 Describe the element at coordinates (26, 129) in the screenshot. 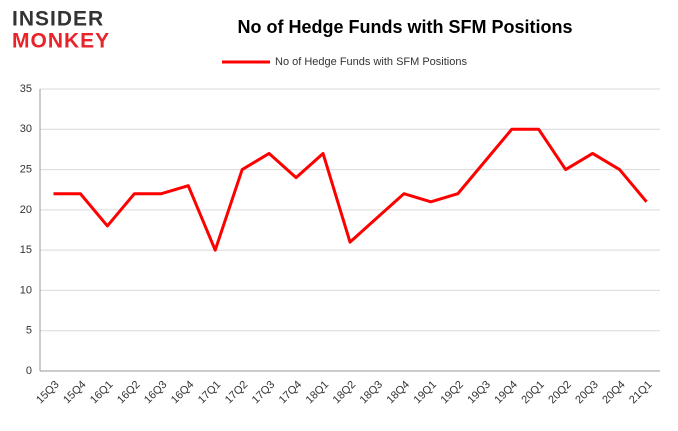

I see `y-tick-label: 30` at that location.